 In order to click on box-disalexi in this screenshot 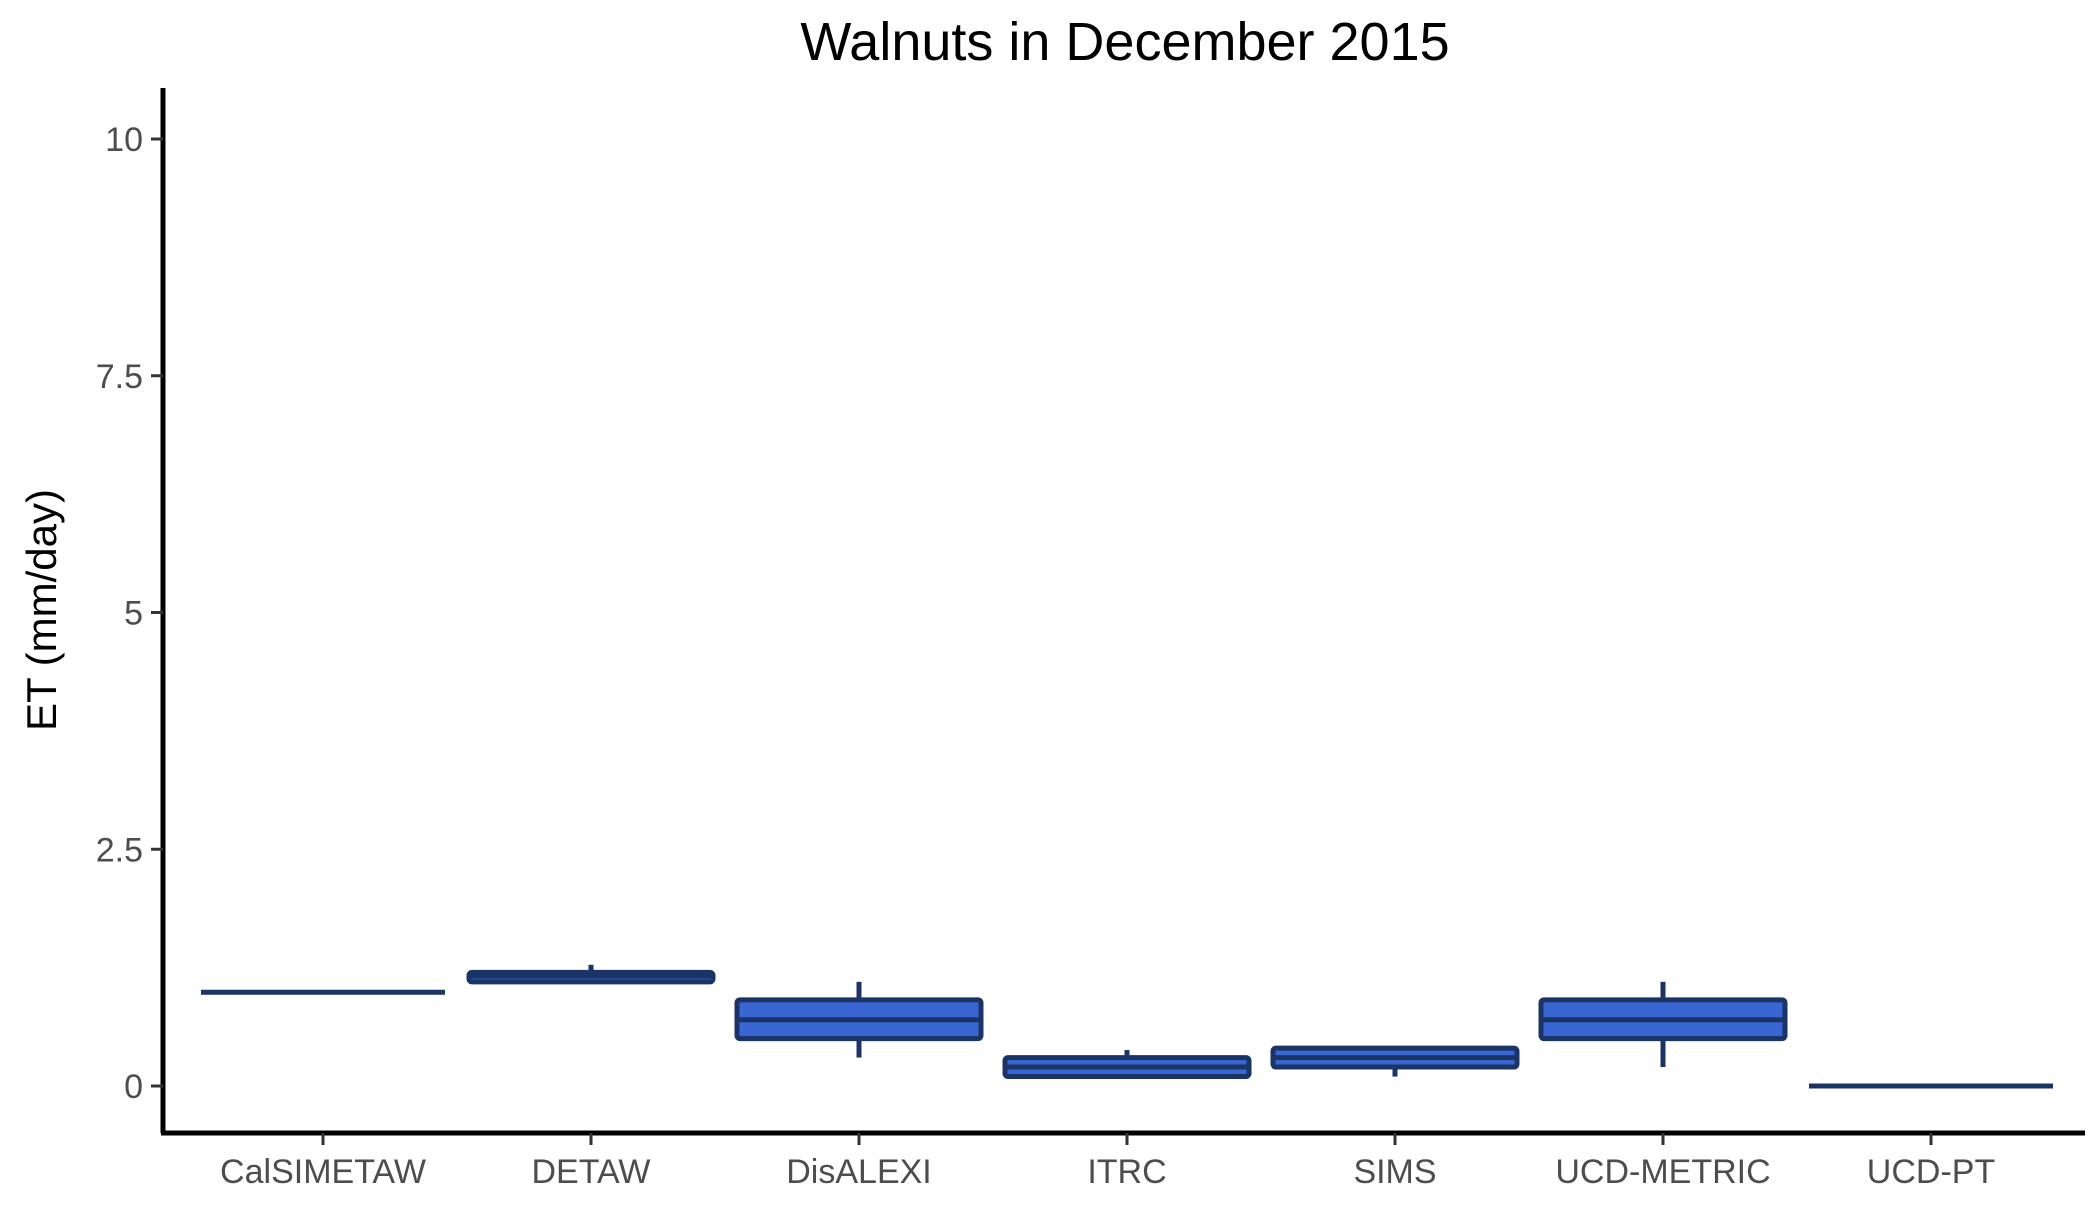, I will do `click(859, 1019)`.